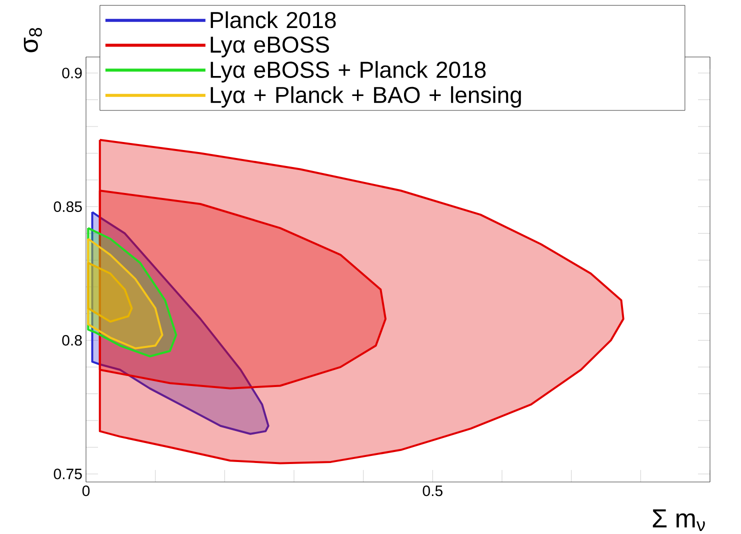 The height and width of the screenshot is (534, 741). What do you see at coordinates (273, 19) in the screenshot?
I see `legend-label: Planck 2018` at bounding box center [273, 19].